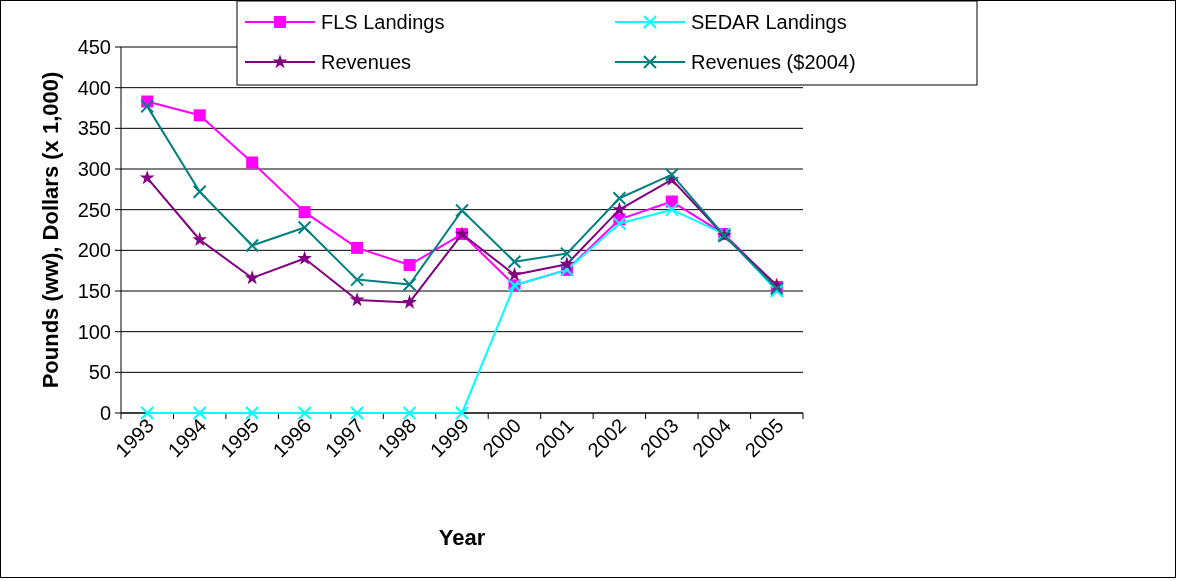  Describe the element at coordinates (769, 22) in the screenshot. I see `legend-label: SEDAR Landings` at that location.